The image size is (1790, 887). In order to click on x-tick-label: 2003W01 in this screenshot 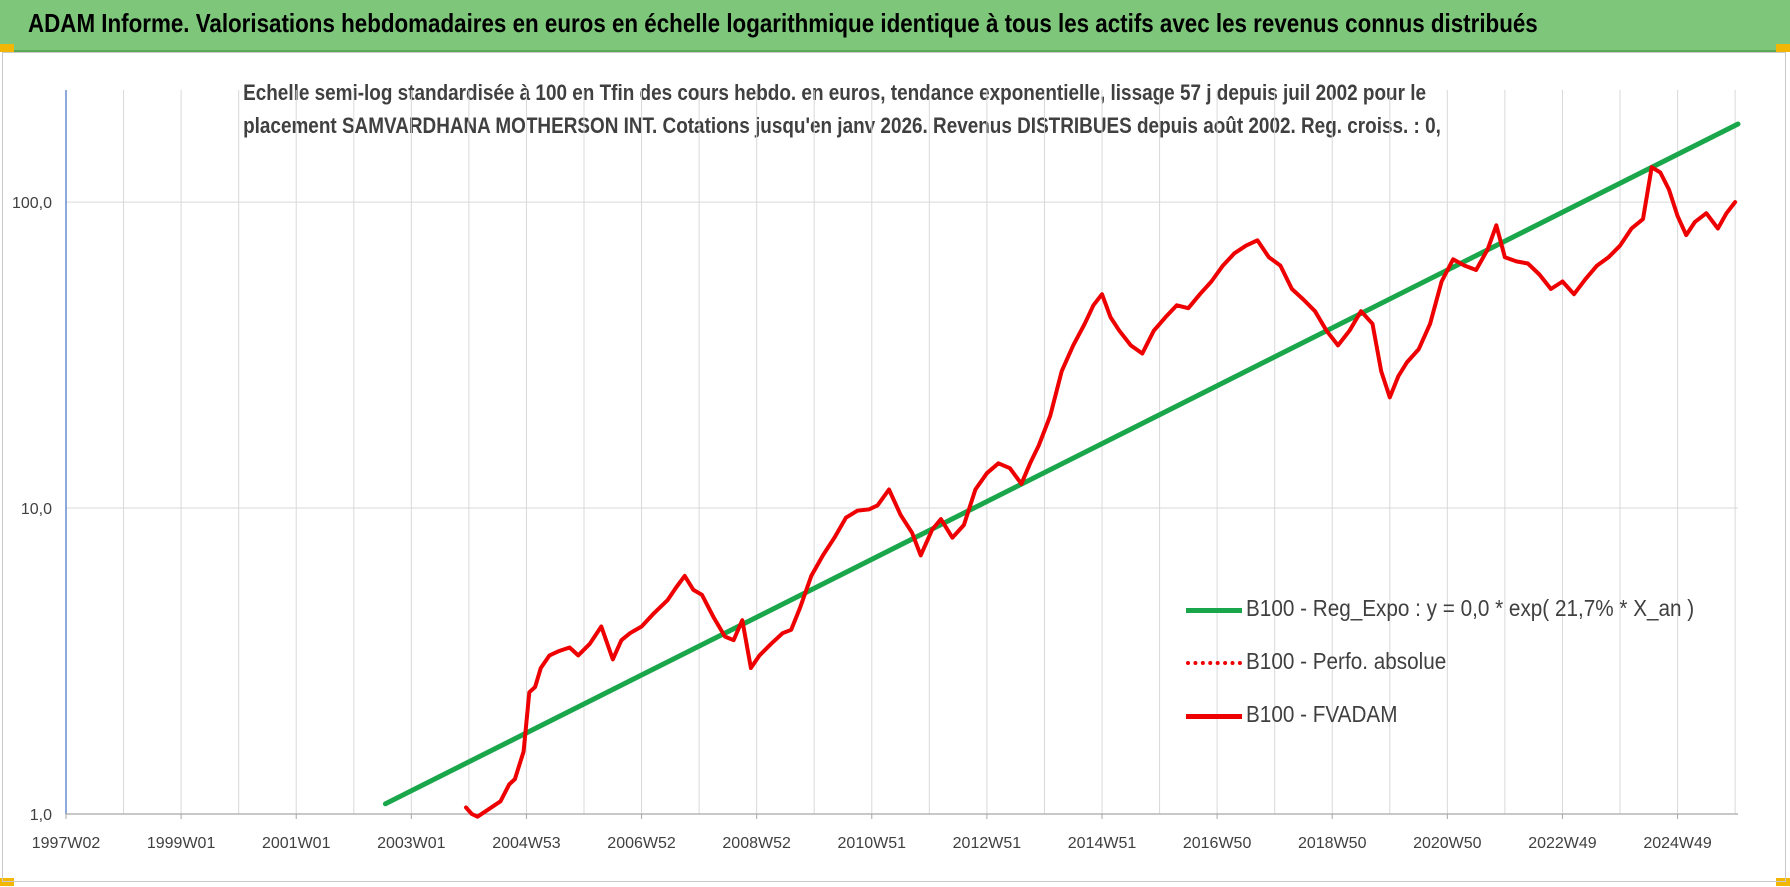, I will do `click(411, 843)`.